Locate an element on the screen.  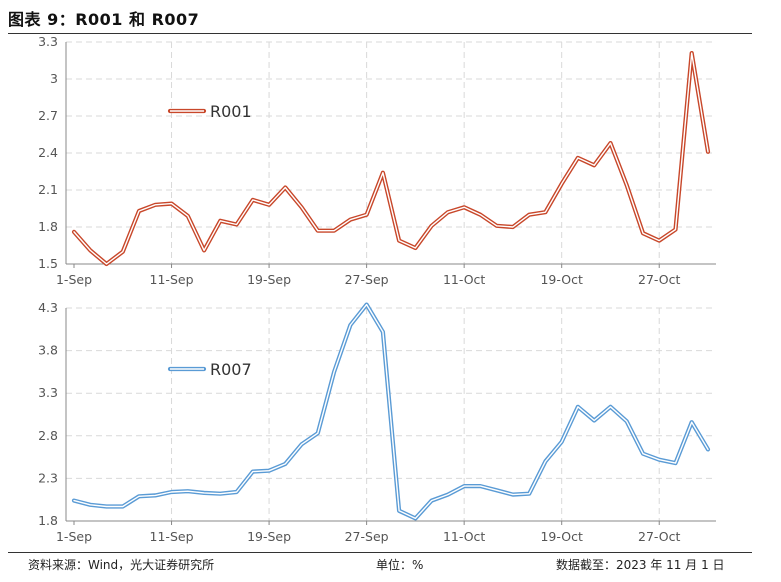
y-tick-label: 3 is located at coordinates (54, 78).